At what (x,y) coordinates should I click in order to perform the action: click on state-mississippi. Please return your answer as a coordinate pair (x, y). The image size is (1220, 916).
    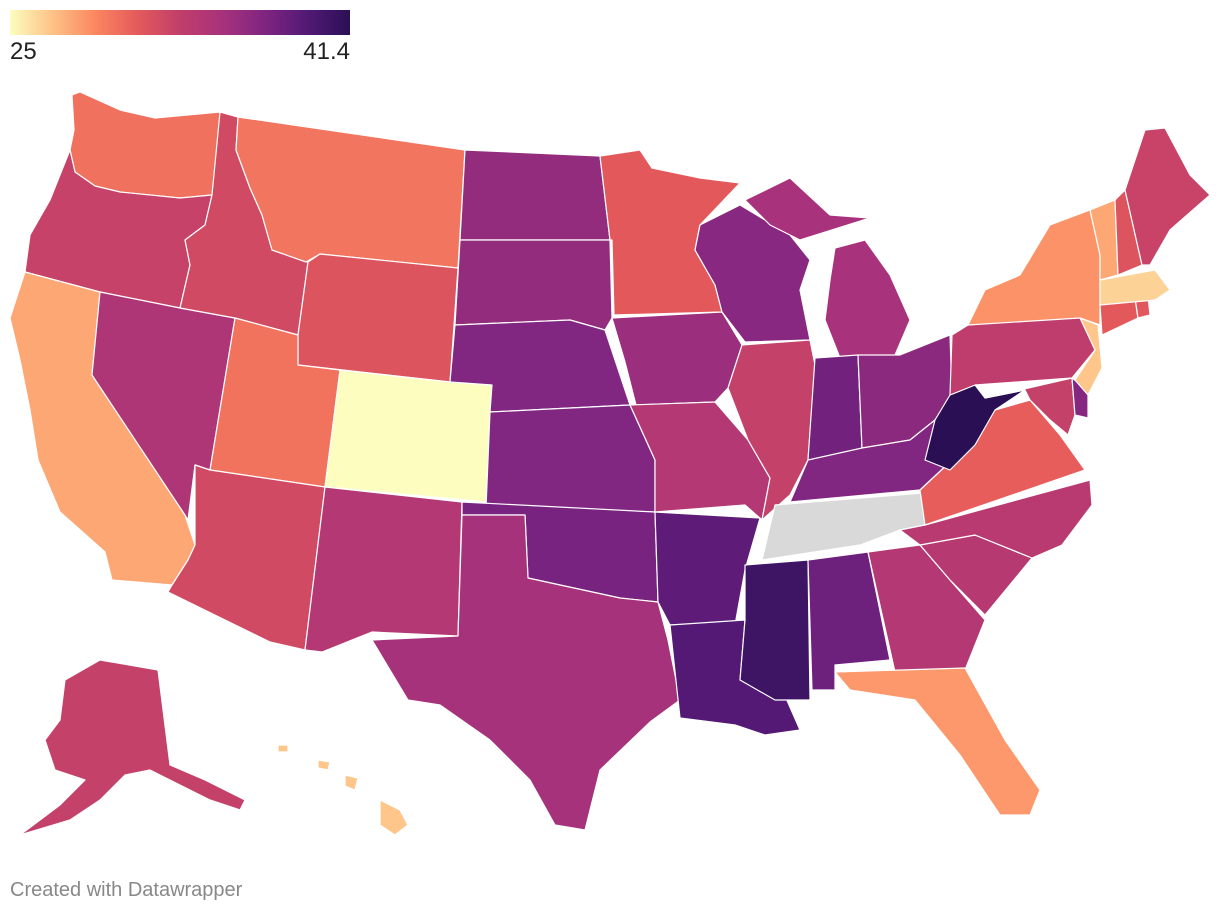
    Looking at the image, I should click on (775, 630).